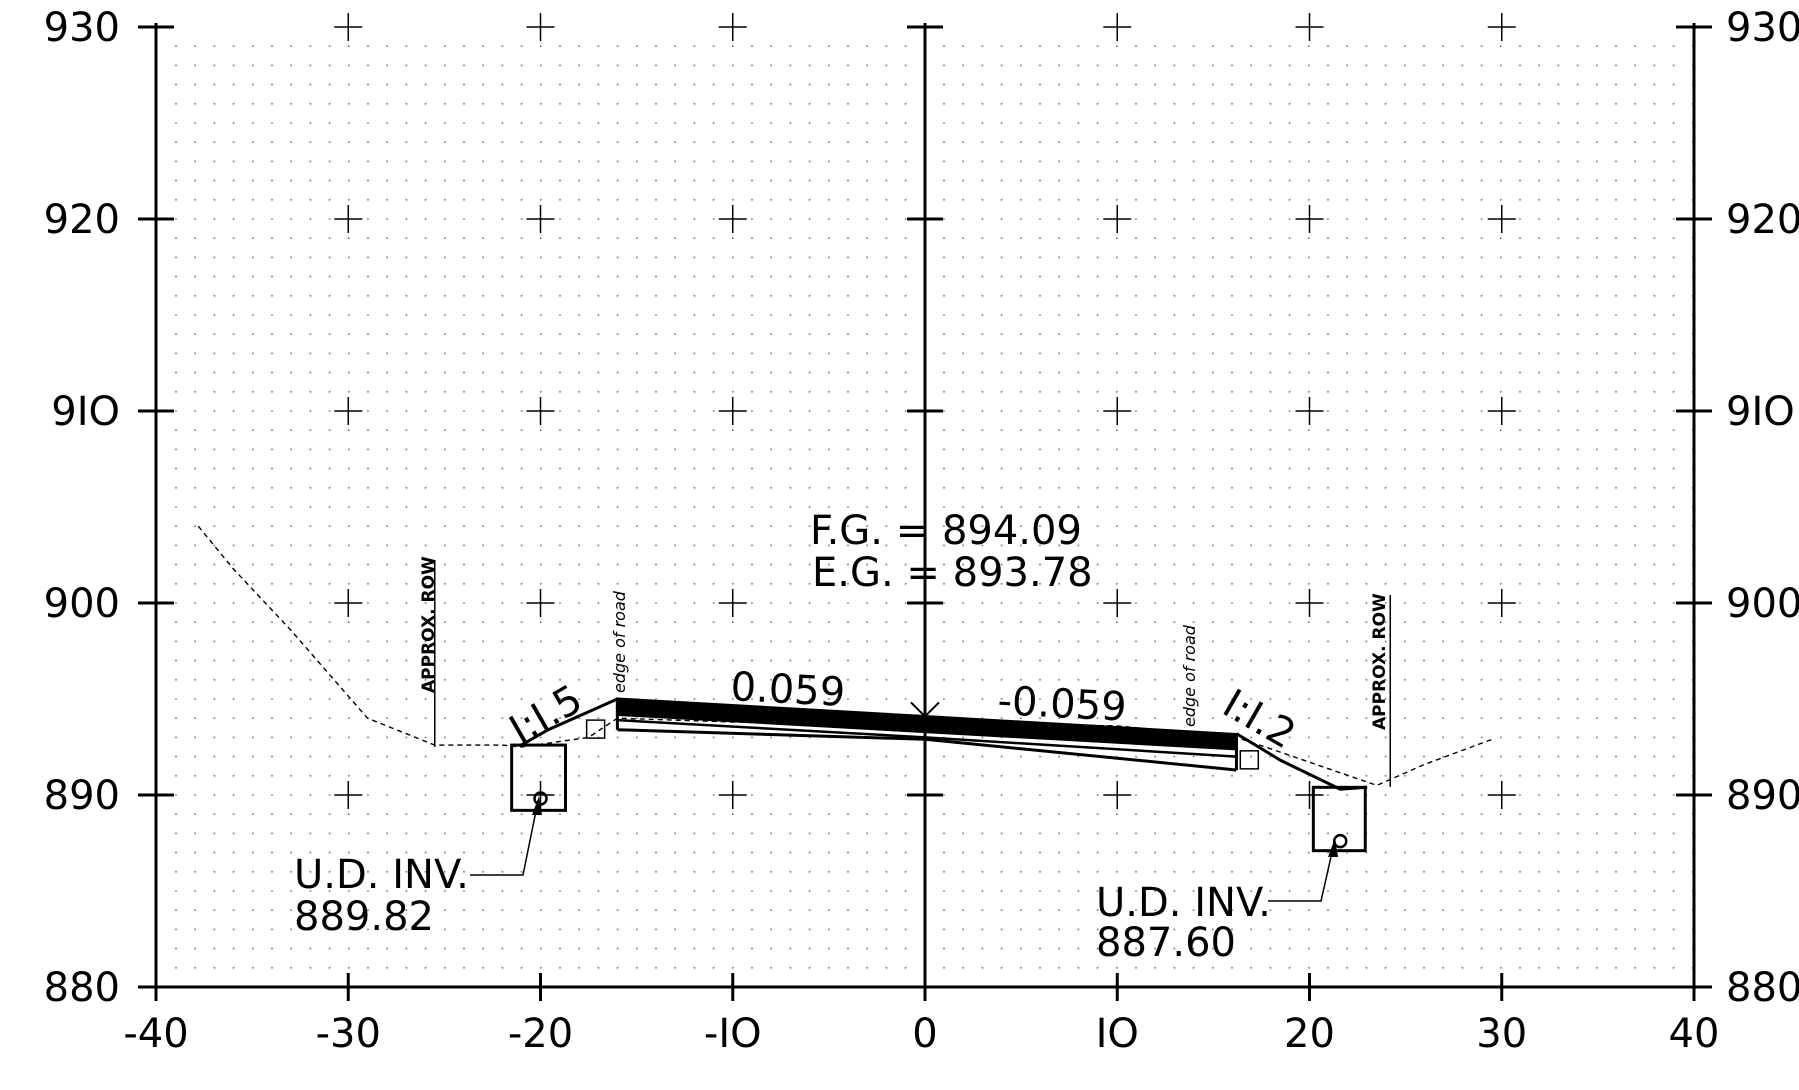 This screenshot has width=1799, height=1090. I want to click on underdrain-pipe, so click(540, 798).